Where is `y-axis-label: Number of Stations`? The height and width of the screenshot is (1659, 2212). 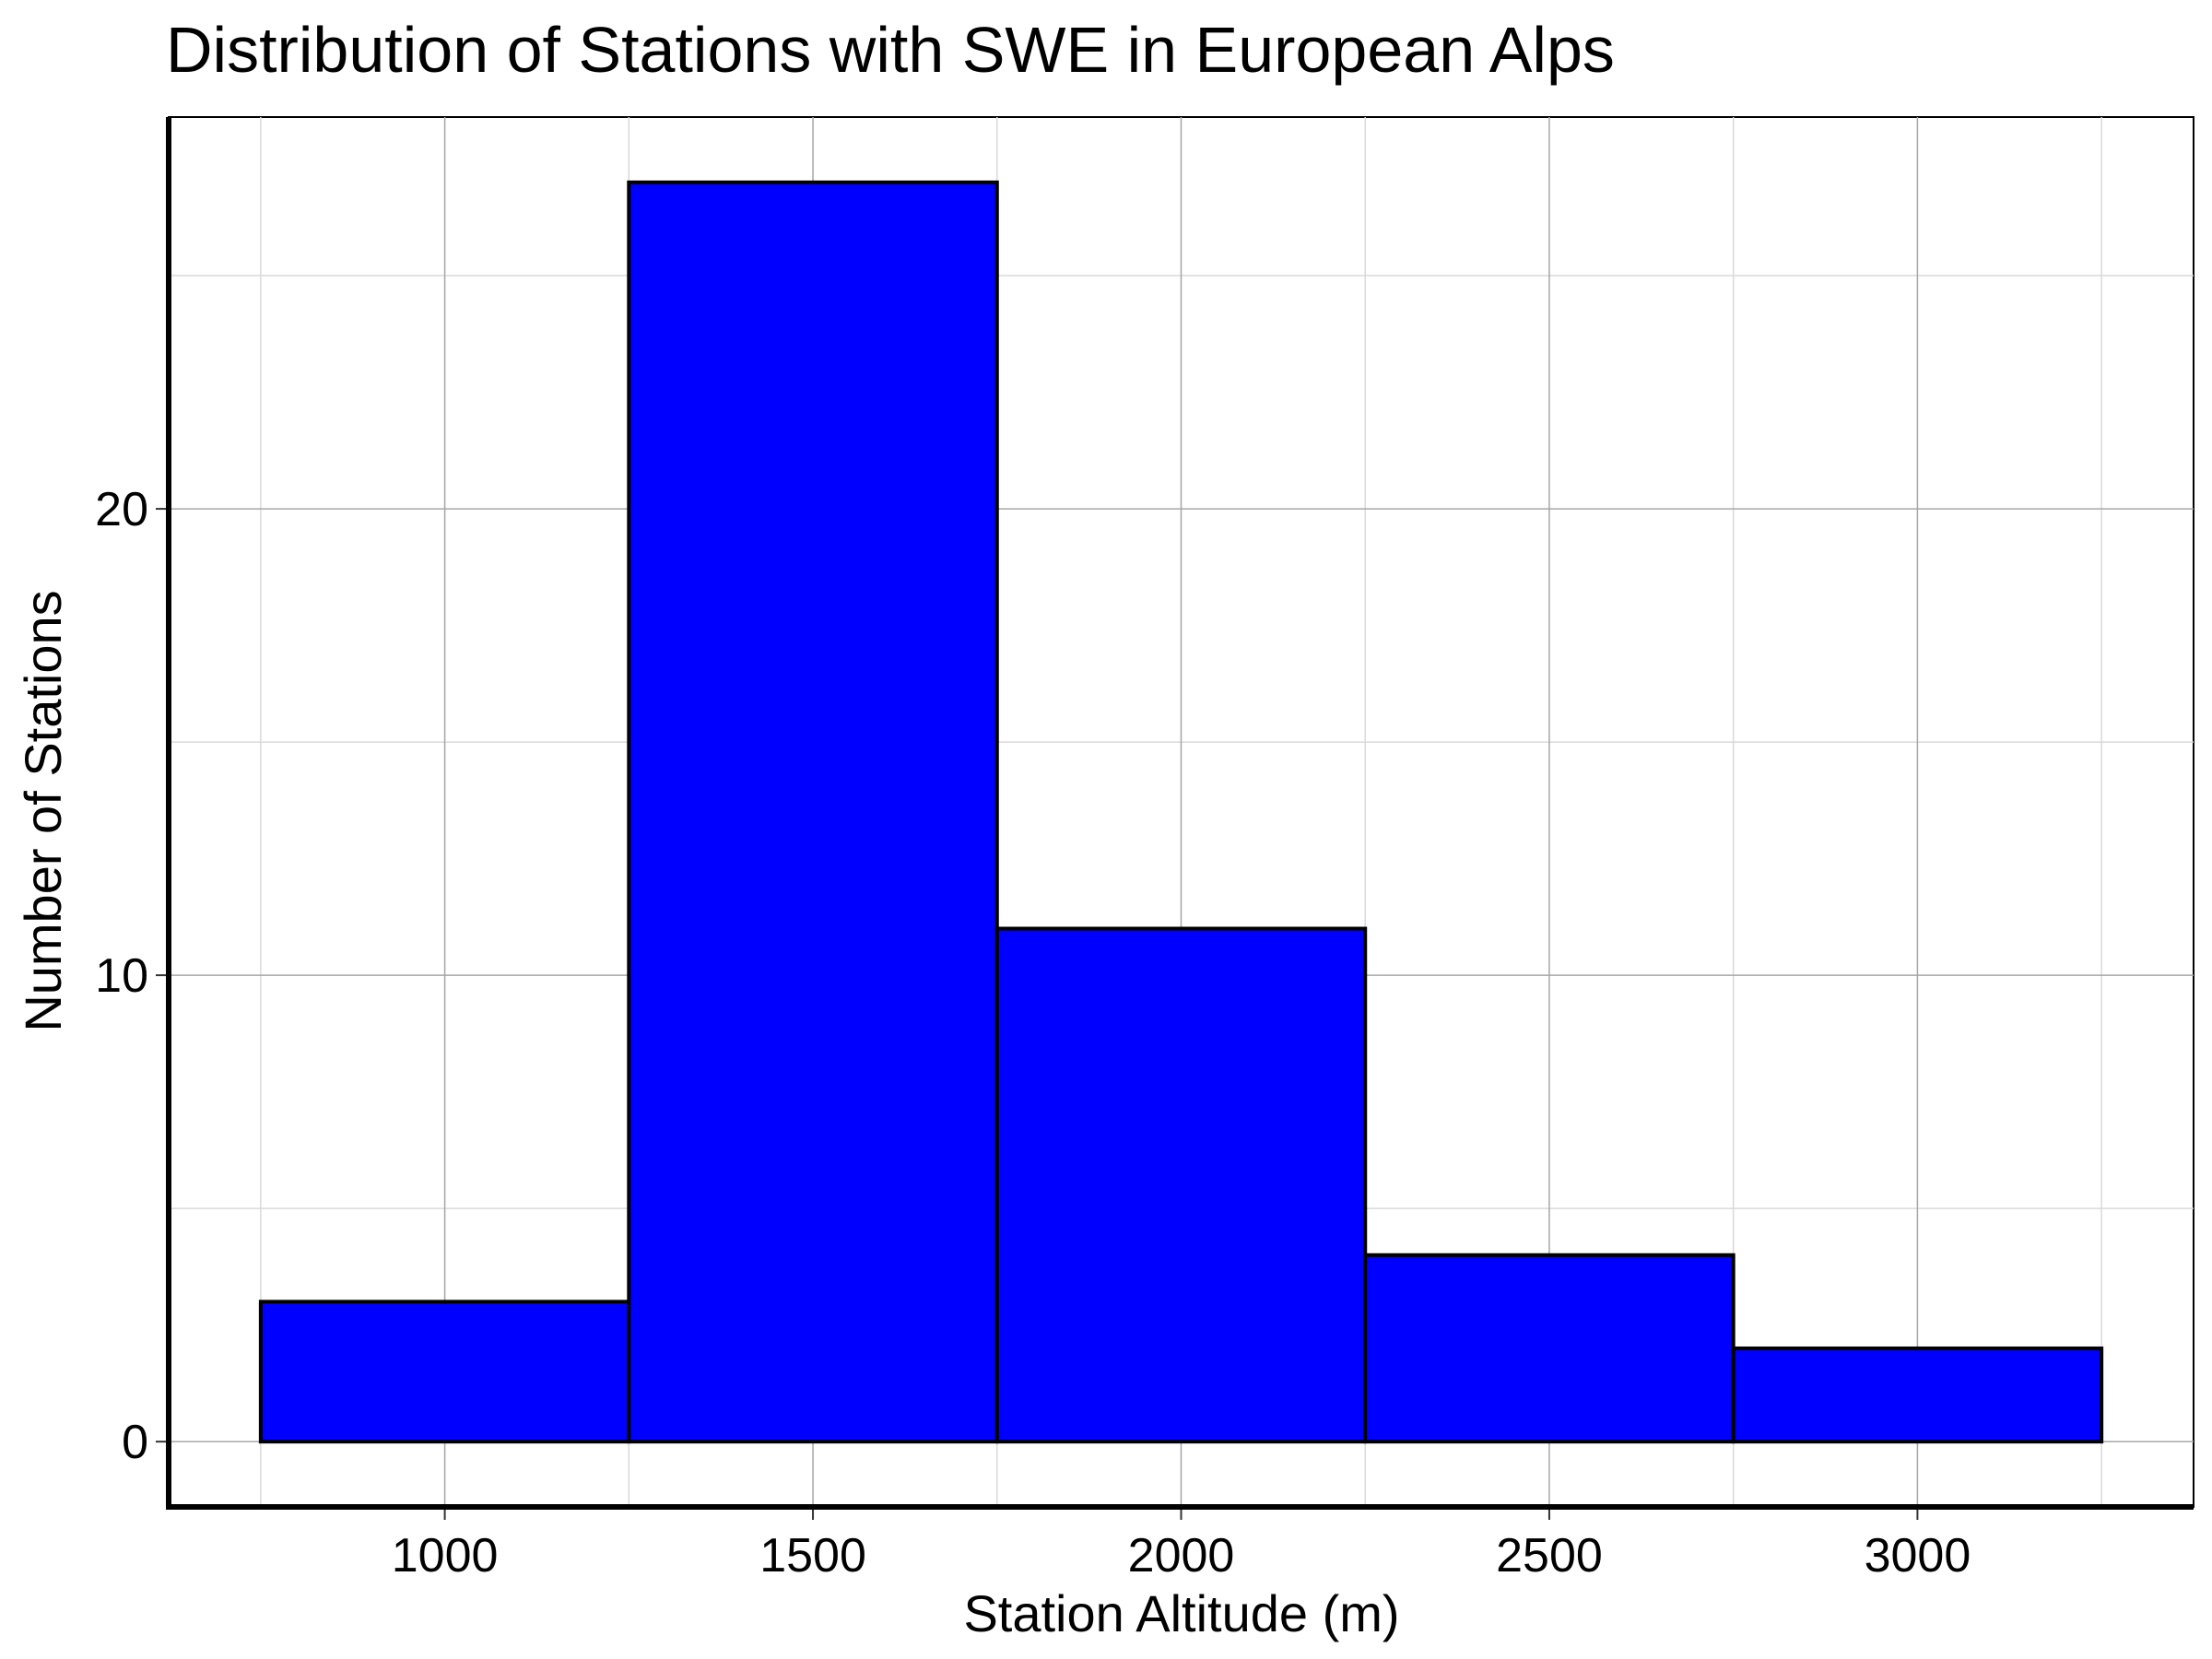 y-axis-label: Number of Stations is located at coordinates (43, 810).